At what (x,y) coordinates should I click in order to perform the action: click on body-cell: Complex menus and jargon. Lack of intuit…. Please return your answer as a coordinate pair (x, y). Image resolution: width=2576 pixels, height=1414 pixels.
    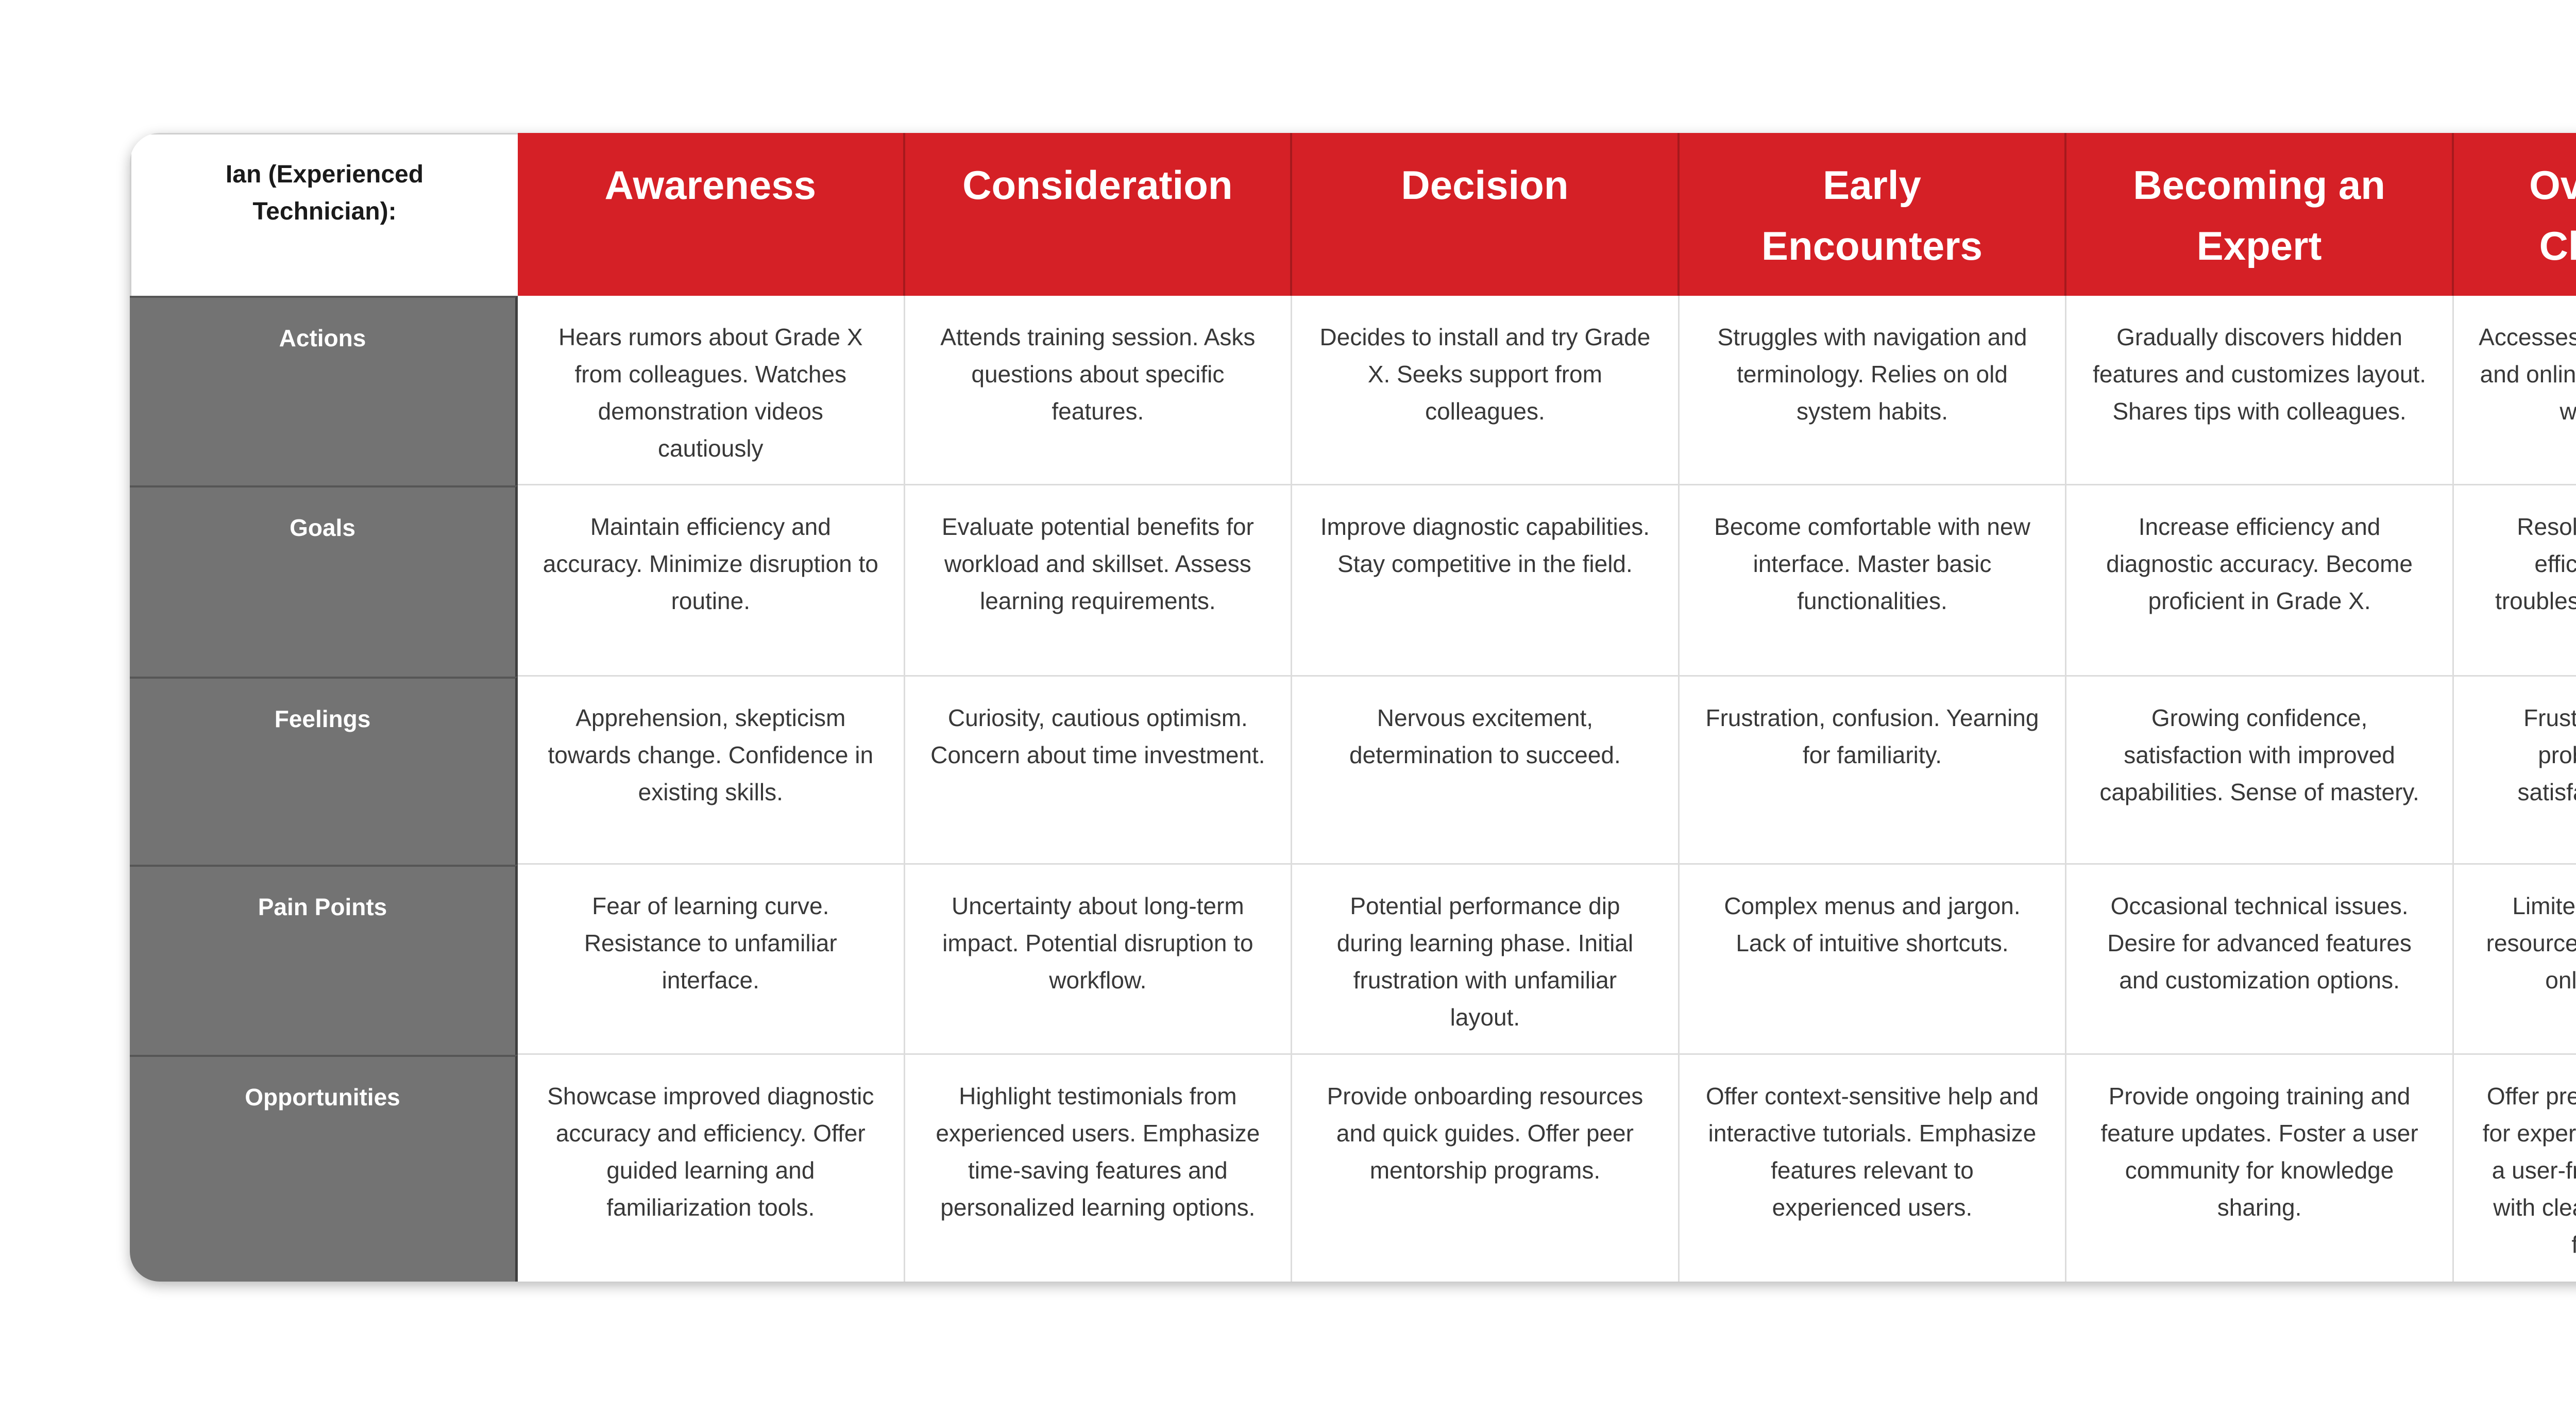
    Looking at the image, I should click on (1873, 960).